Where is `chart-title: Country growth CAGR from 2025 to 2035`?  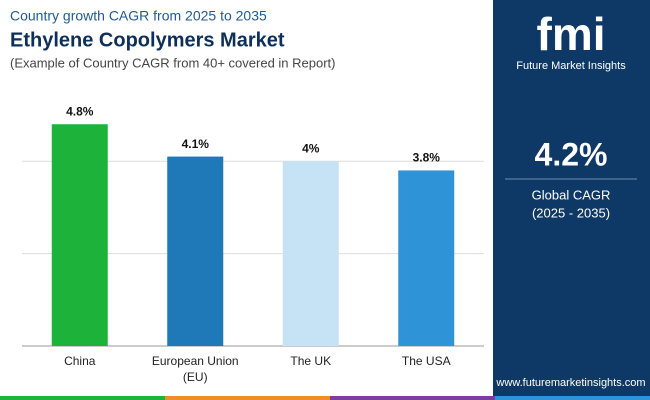 chart-title: Country growth CAGR from 2025 to 2035 is located at coordinates (138, 16).